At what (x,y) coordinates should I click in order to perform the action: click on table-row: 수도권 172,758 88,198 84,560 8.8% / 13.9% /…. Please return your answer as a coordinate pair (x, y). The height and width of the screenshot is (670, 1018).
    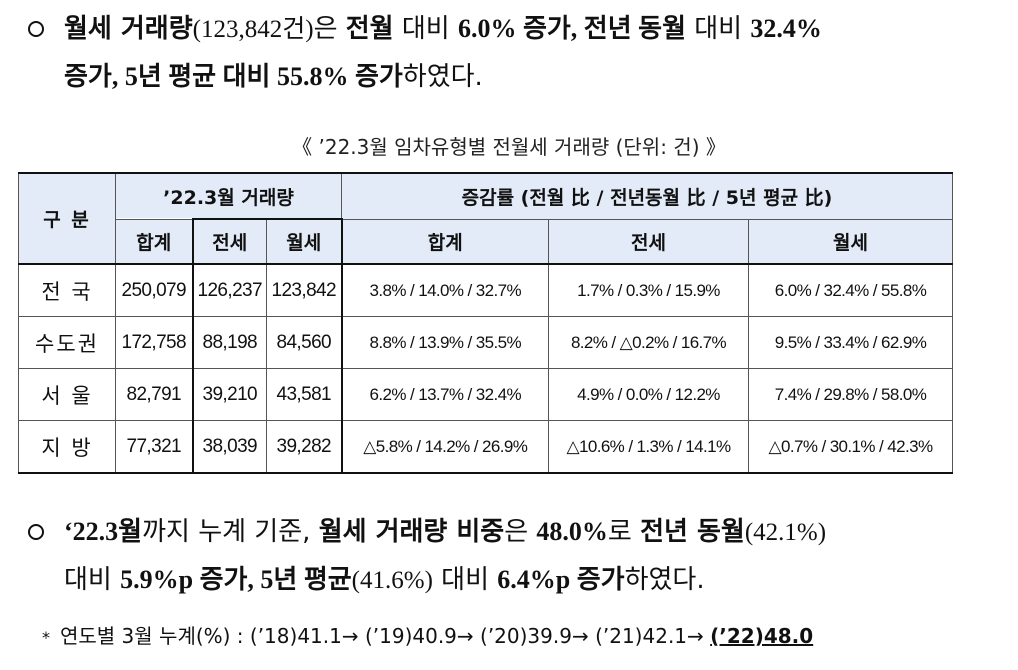
    Looking at the image, I should click on (485, 342).